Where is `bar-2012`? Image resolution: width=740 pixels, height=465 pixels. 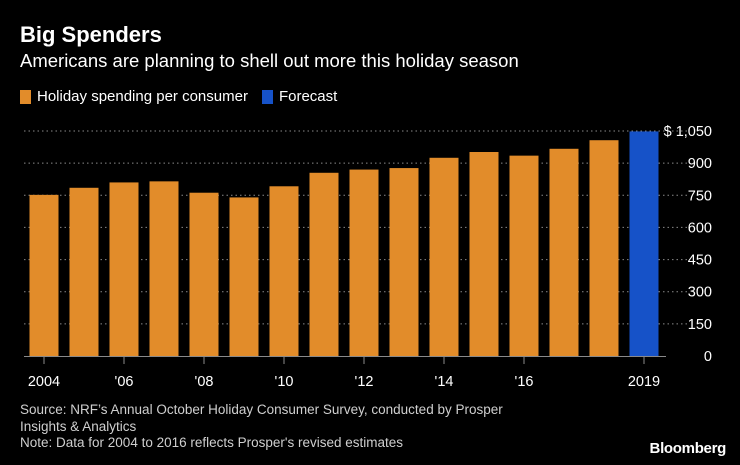 bar-2012 is located at coordinates (364, 262).